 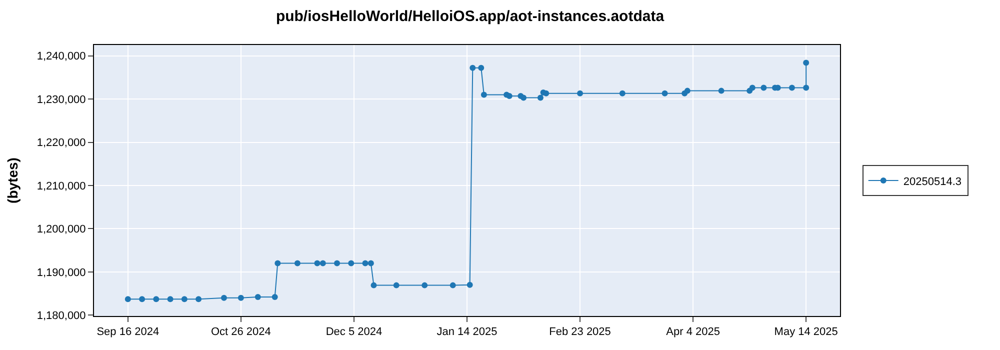 What do you see at coordinates (61, 272) in the screenshot?
I see `y-tick-label: 1,190,000` at bounding box center [61, 272].